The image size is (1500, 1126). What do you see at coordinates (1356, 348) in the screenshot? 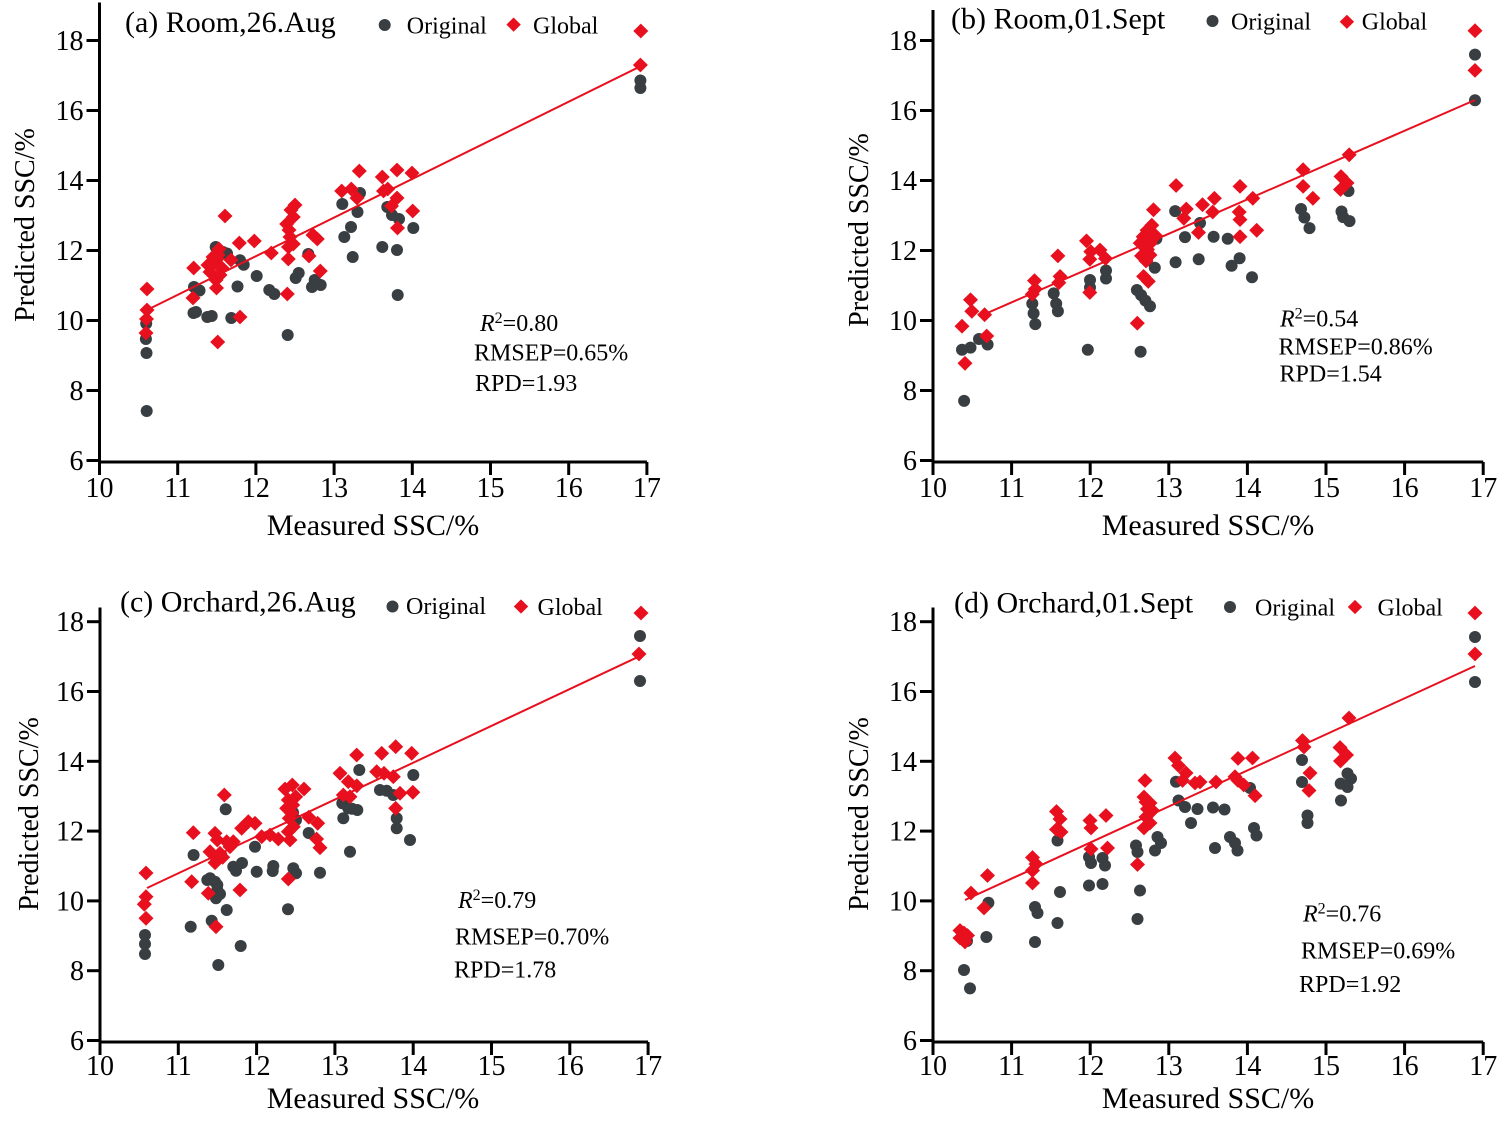
I see `svg-text: RMSEP=0.86%` at bounding box center [1356, 348].